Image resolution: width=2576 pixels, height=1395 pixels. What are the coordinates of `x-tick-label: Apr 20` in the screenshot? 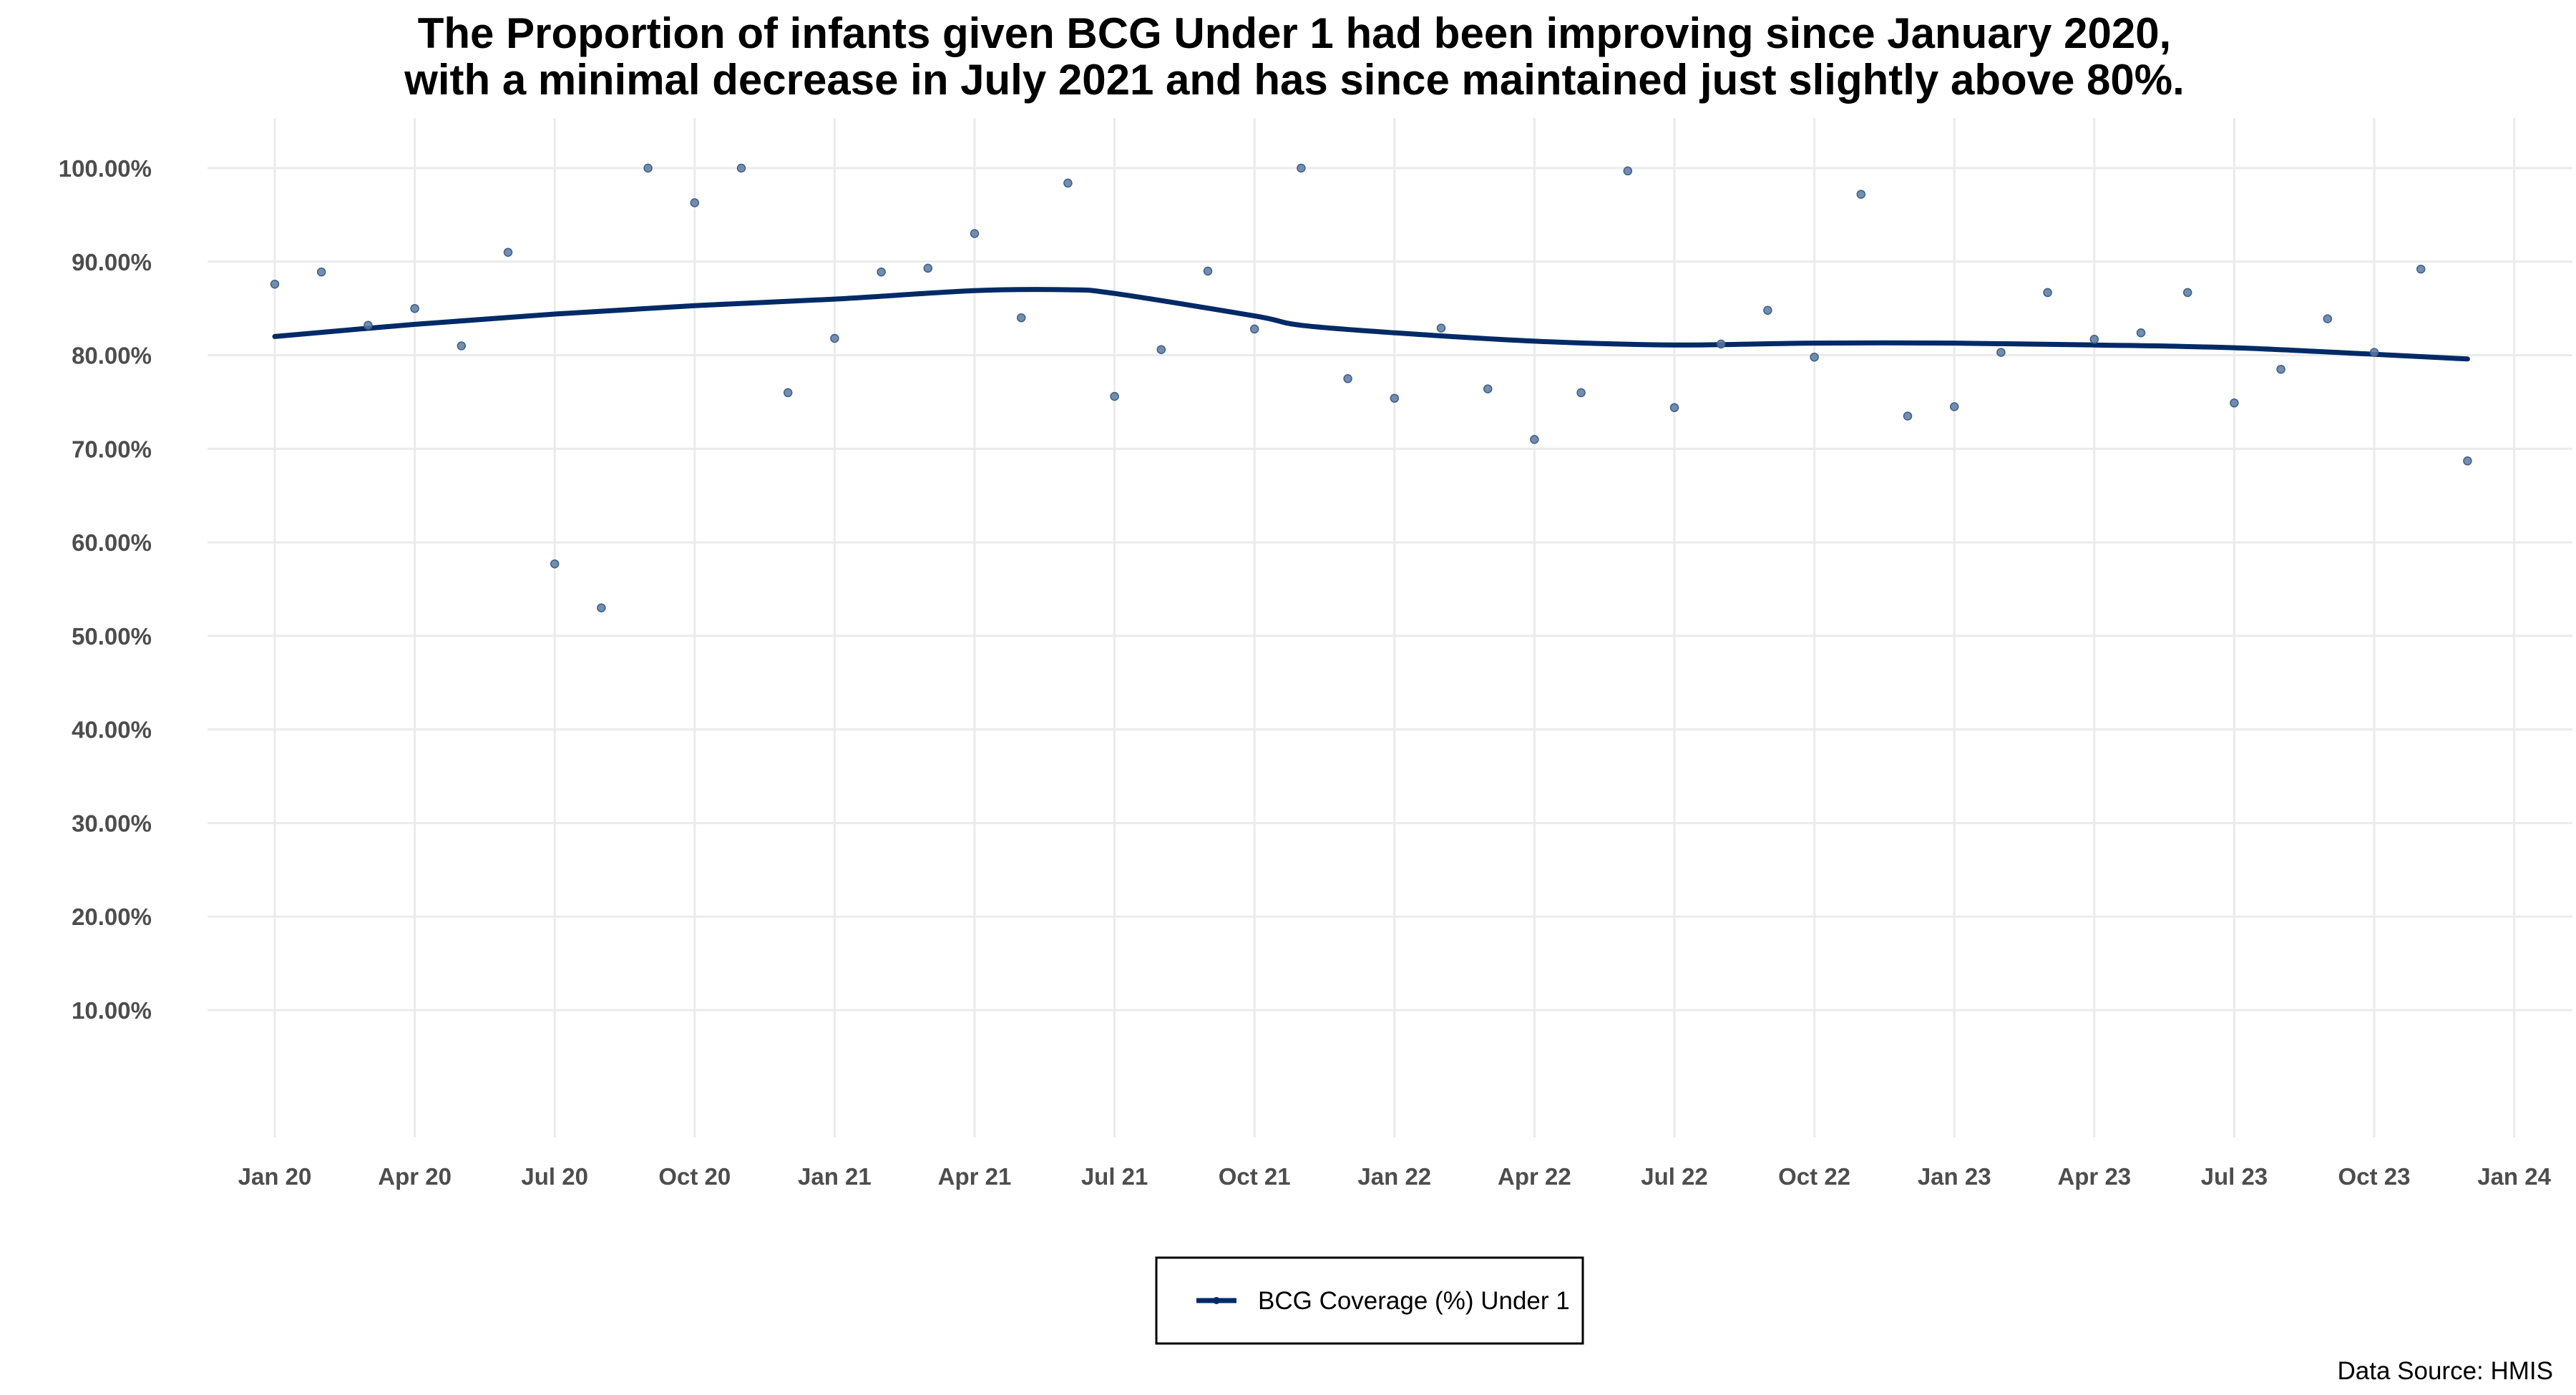 It's located at (415, 1177).